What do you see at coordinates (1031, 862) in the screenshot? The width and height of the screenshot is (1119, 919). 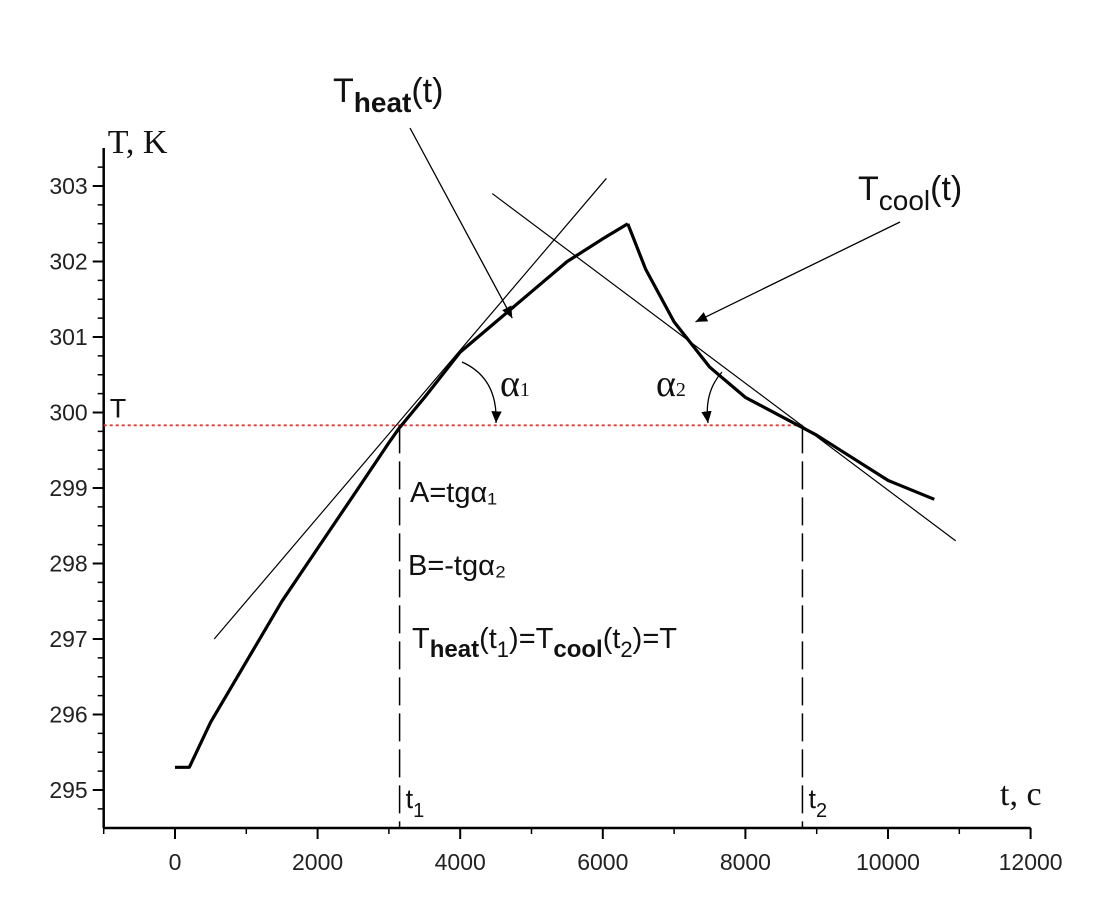 I see `x-tick-label: 12000` at bounding box center [1031, 862].